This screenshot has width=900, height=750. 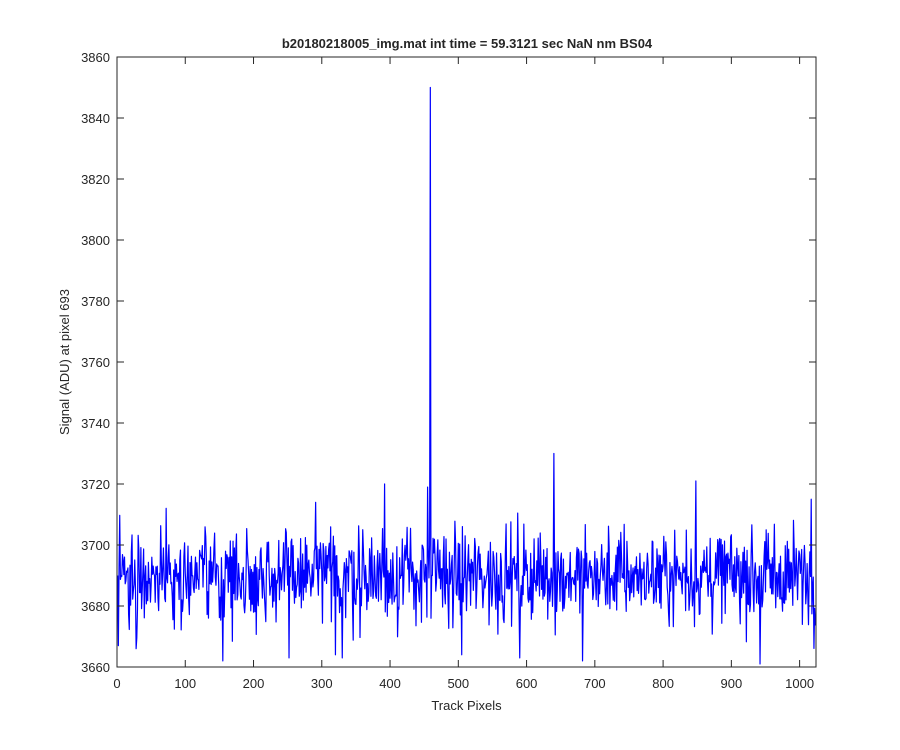 I want to click on y-tick-label: 3680, so click(x=95, y=606).